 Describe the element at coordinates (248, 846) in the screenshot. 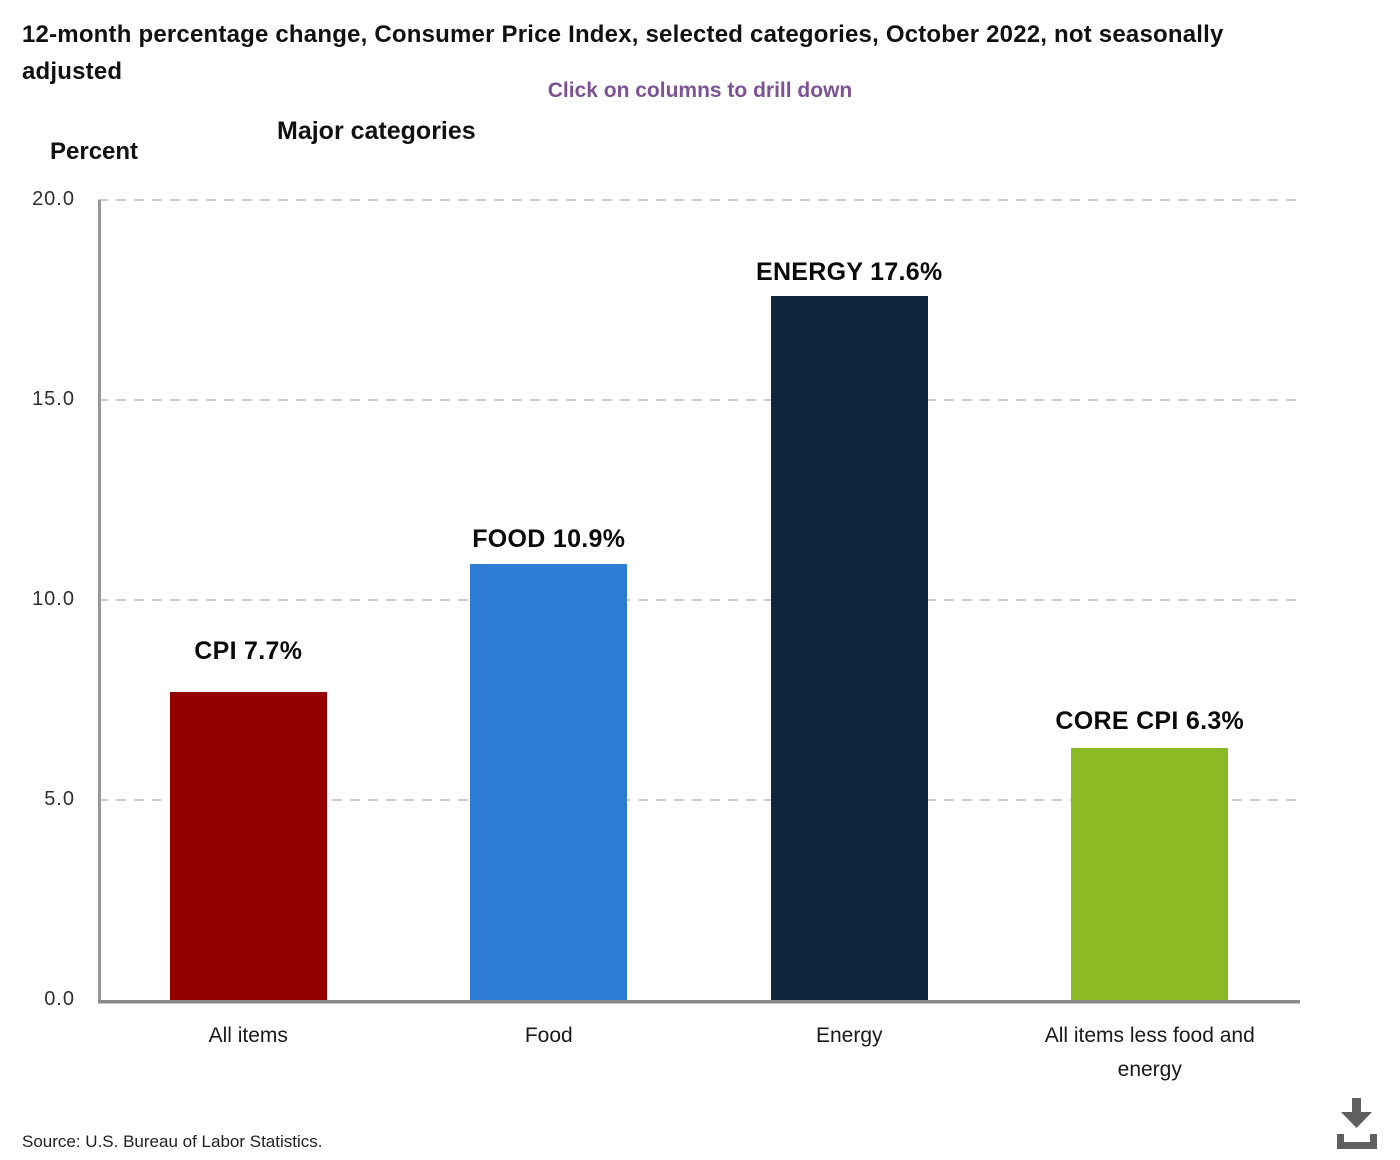

I see `bar-all-items` at that location.